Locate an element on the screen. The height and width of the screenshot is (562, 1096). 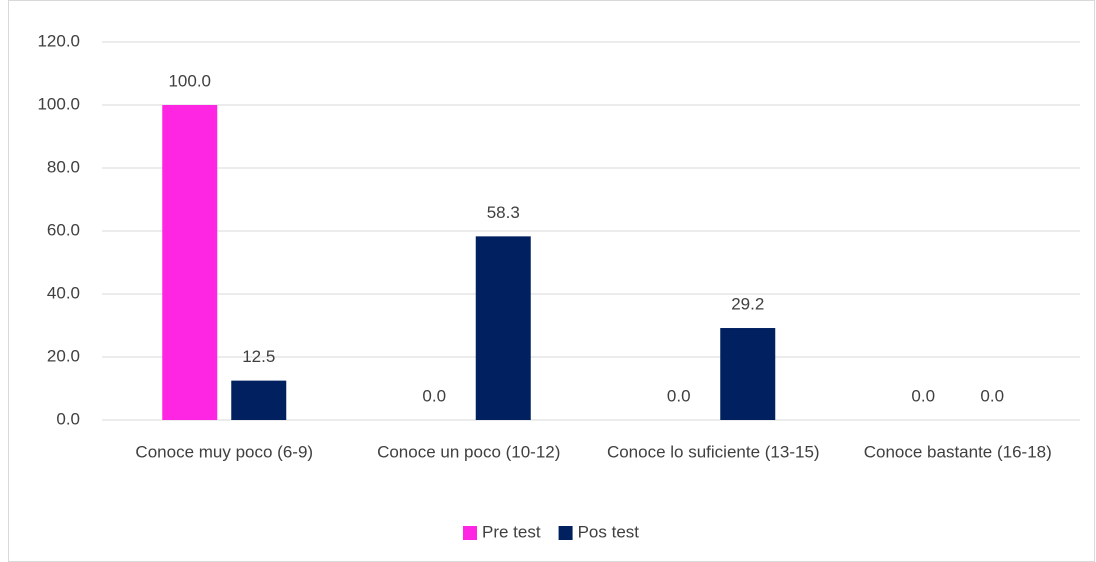
legend-label: Pos test is located at coordinates (609, 531).